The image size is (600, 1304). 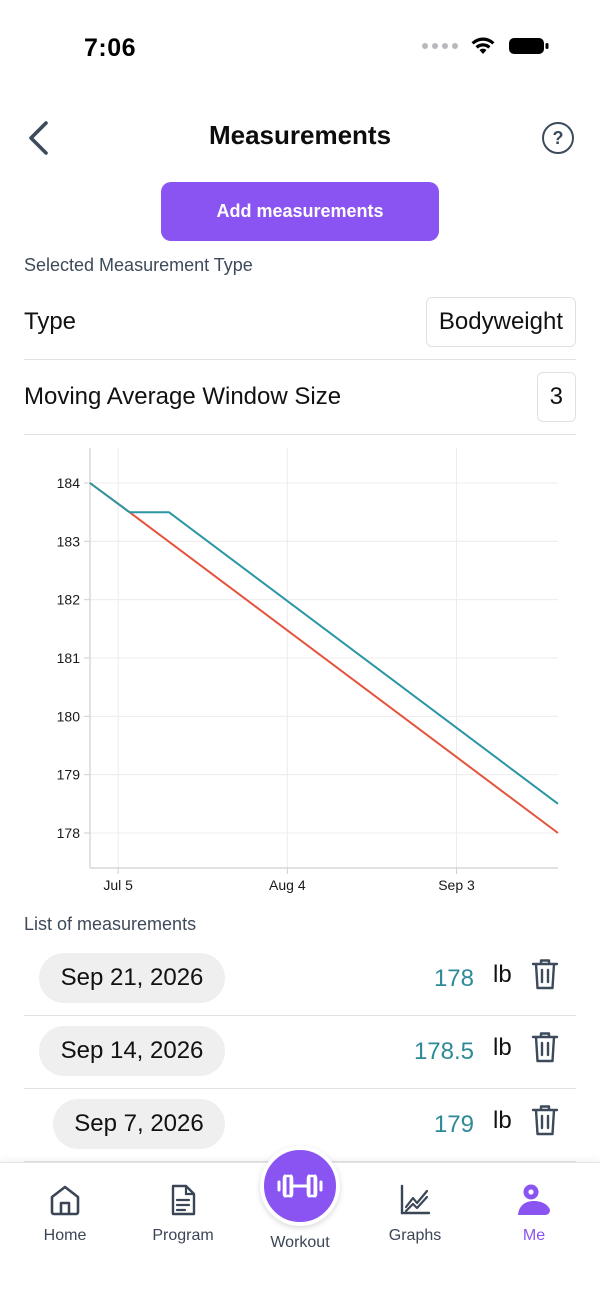 I want to click on chevron-left-icon, so click(x=38, y=138).